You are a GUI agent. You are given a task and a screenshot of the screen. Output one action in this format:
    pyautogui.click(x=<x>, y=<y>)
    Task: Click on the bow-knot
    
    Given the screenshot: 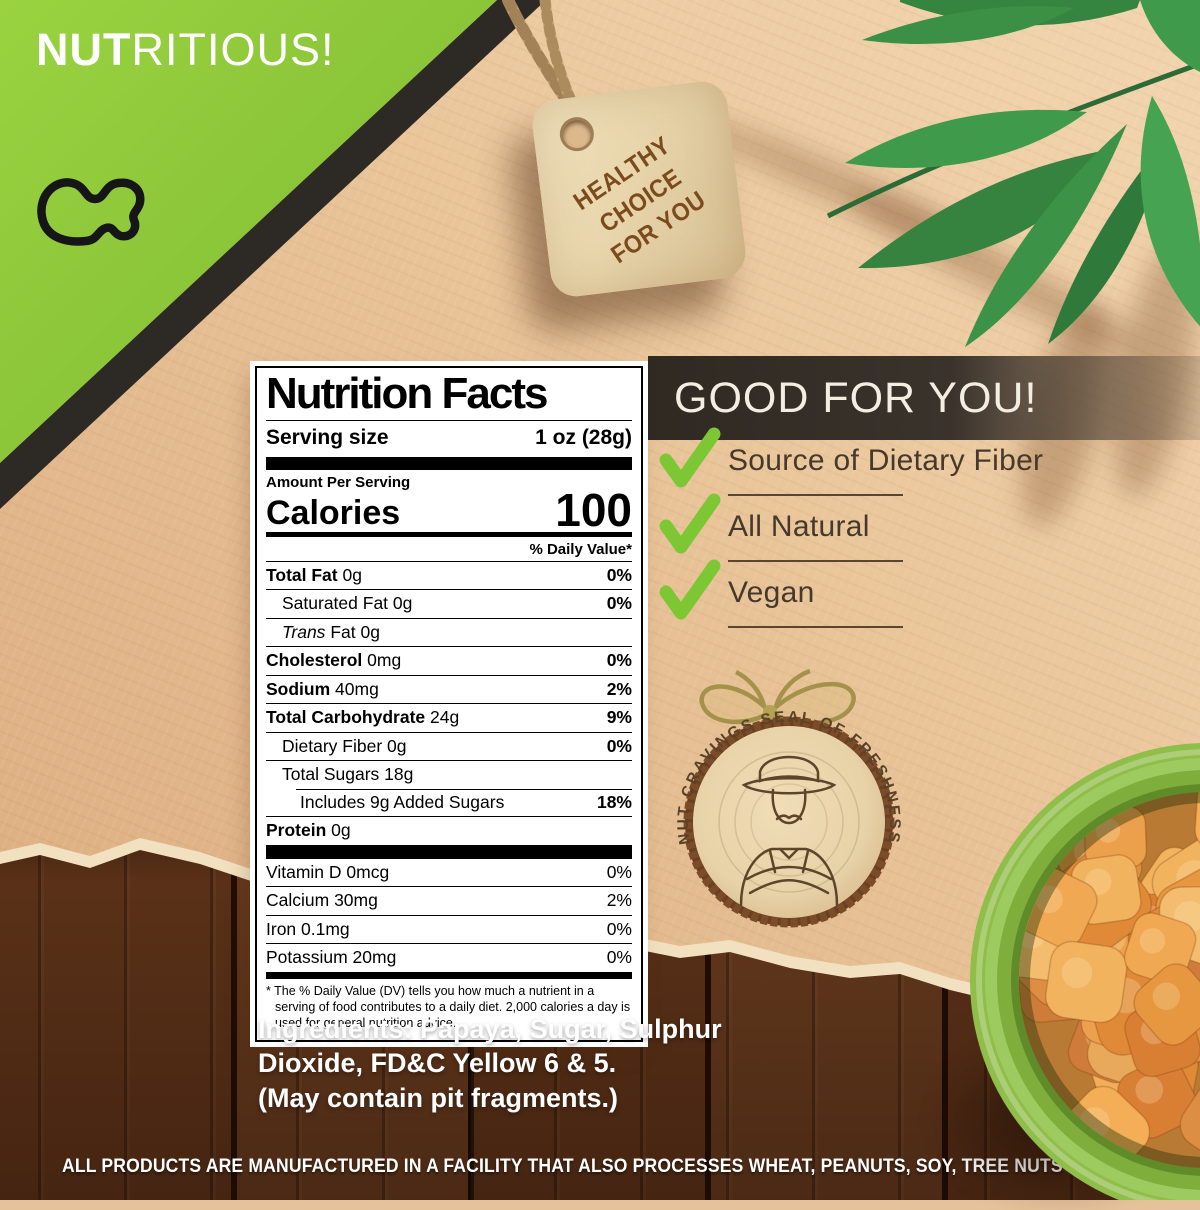 What is the action you would take?
    pyautogui.click(x=770, y=712)
    